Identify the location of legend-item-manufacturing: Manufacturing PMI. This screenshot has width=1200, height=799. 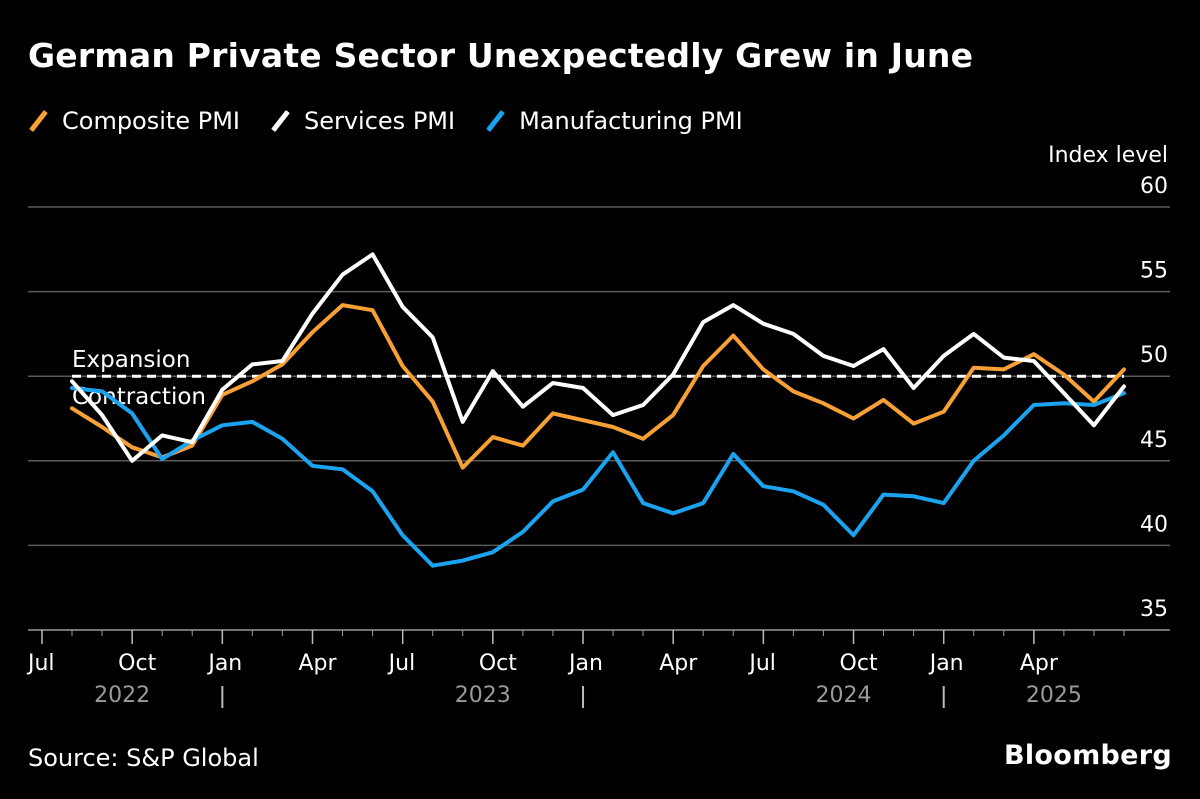
(614, 121).